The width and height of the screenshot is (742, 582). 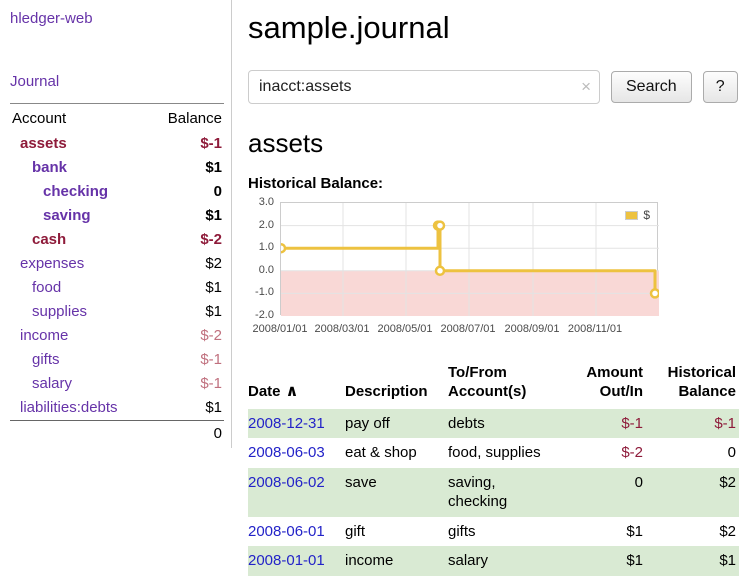 What do you see at coordinates (117, 118) in the screenshot?
I see `accounts-header-row: Account Balance` at bounding box center [117, 118].